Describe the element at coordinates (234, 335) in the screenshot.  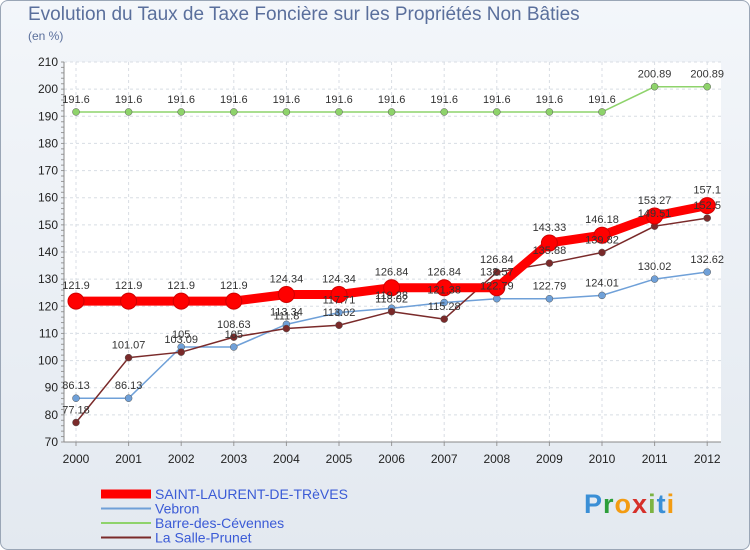
I see `data-label: 105` at that location.